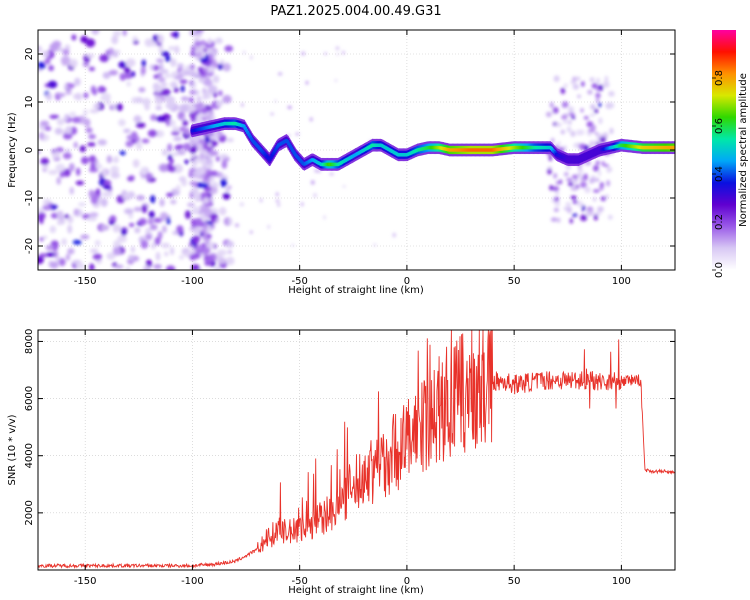  What do you see at coordinates (299, 581) in the screenshot?
I see `snr-xtick-label: -50` at bounding box center [299, 581].